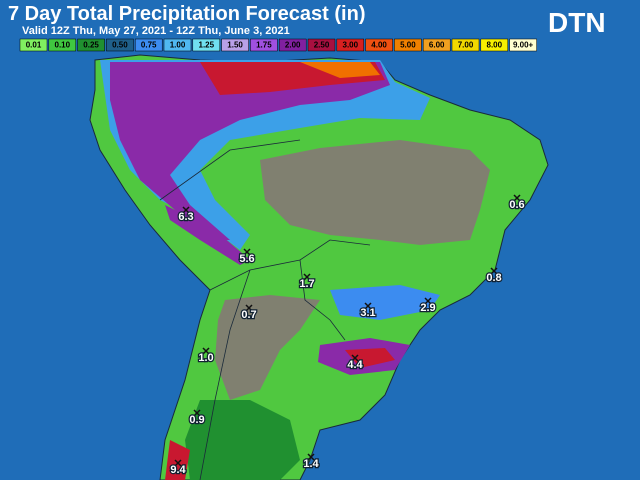  I want to click on point-label: 0.8, so click(493, 278).